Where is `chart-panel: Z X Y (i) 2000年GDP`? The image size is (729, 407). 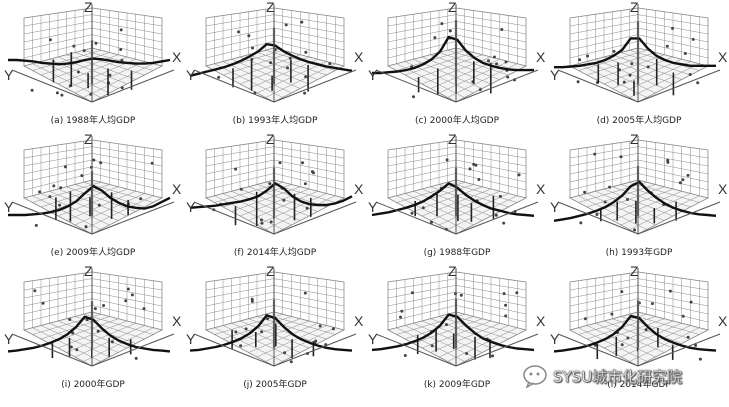 chart-panel: Z X Y (i) 2000年GDP is located at coordinates (93, 332).